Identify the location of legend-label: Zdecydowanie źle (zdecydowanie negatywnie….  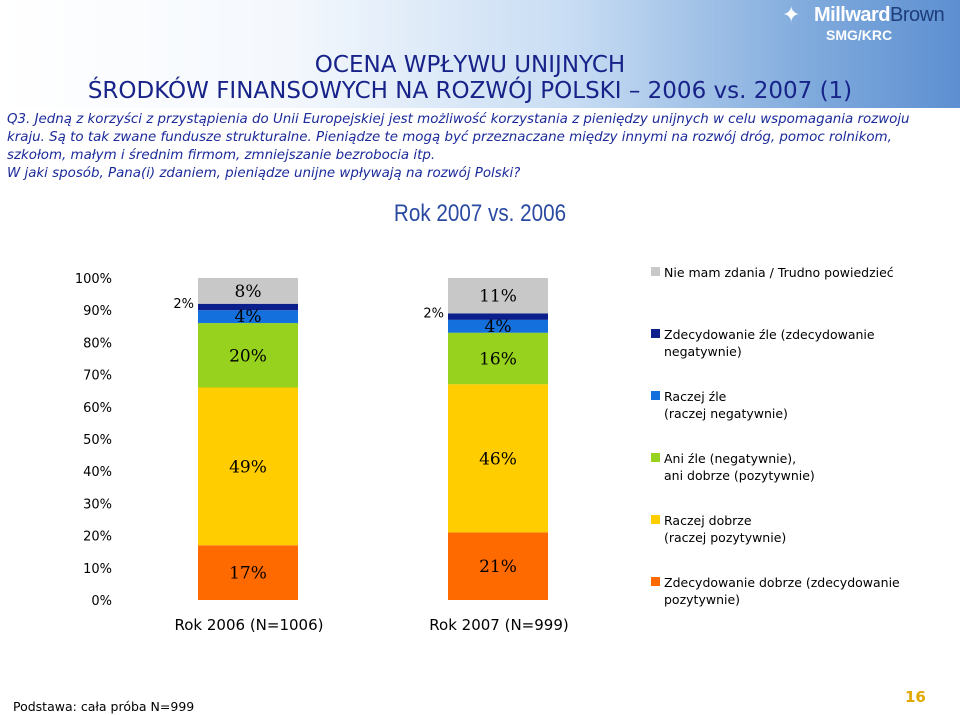
(806, 343).